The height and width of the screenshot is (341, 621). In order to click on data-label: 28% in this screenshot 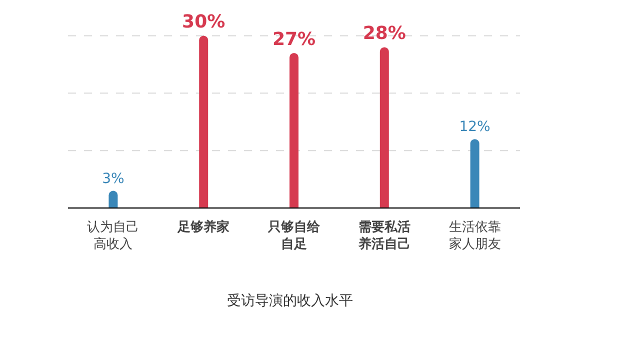, I will do `click(384, 33)`.